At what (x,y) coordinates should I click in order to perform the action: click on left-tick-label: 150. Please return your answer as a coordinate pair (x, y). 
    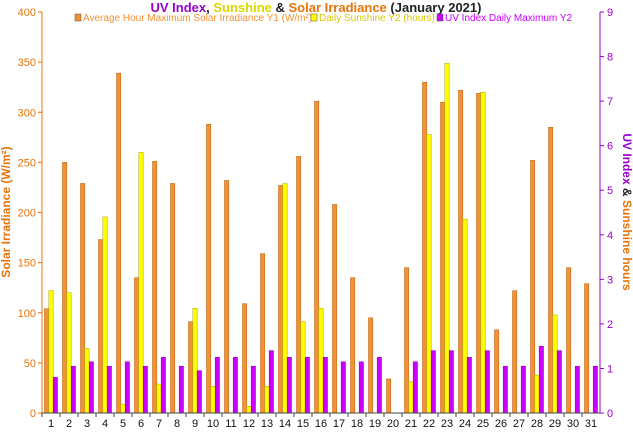
    Looking at the image, I should click on (27, 264).